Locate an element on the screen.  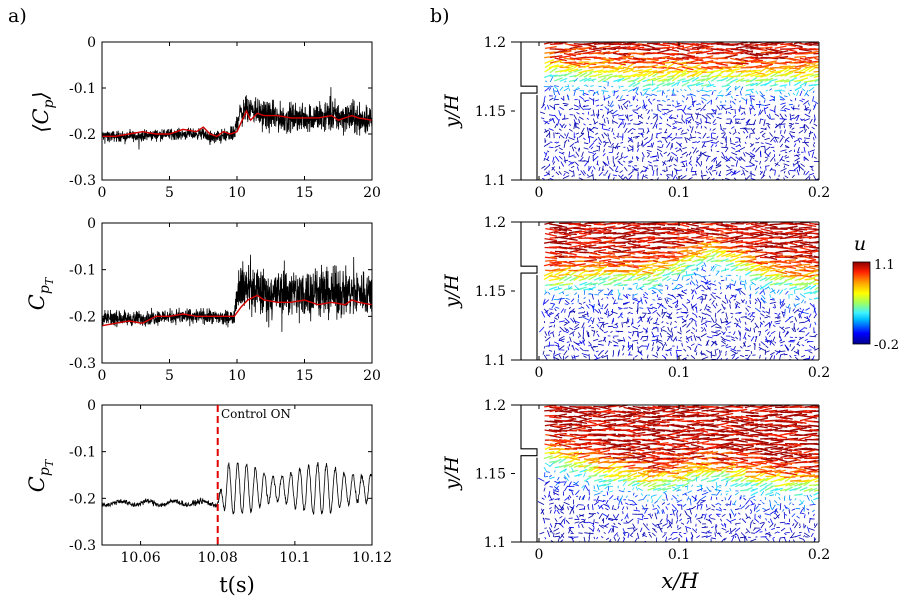
y-tick-label: -0.1 is located at coordinates (82, 271).